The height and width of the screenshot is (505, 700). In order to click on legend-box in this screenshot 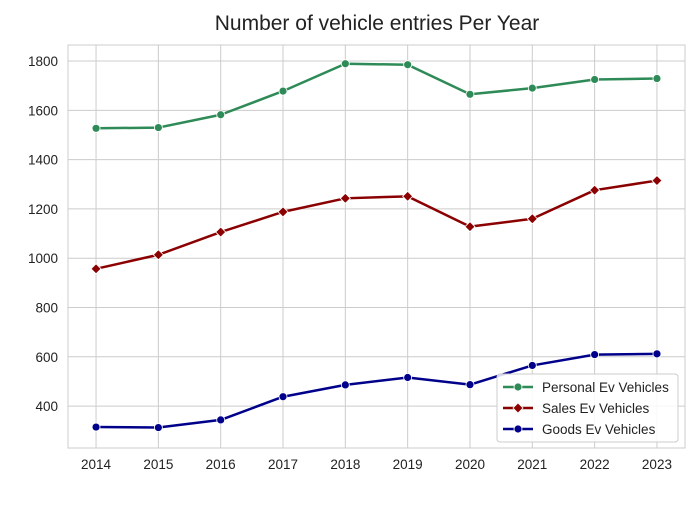, I will do `click(587, 408)`.